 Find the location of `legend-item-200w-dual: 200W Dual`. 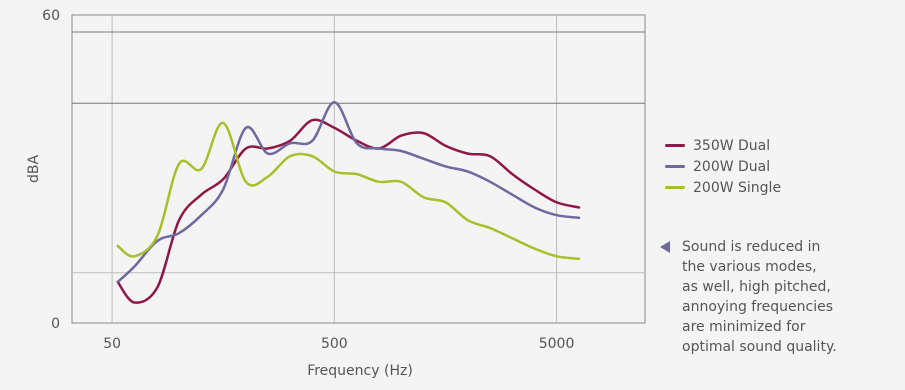

legend-item-200w-dual: 200W Dual is located at coordinates (723, 166).